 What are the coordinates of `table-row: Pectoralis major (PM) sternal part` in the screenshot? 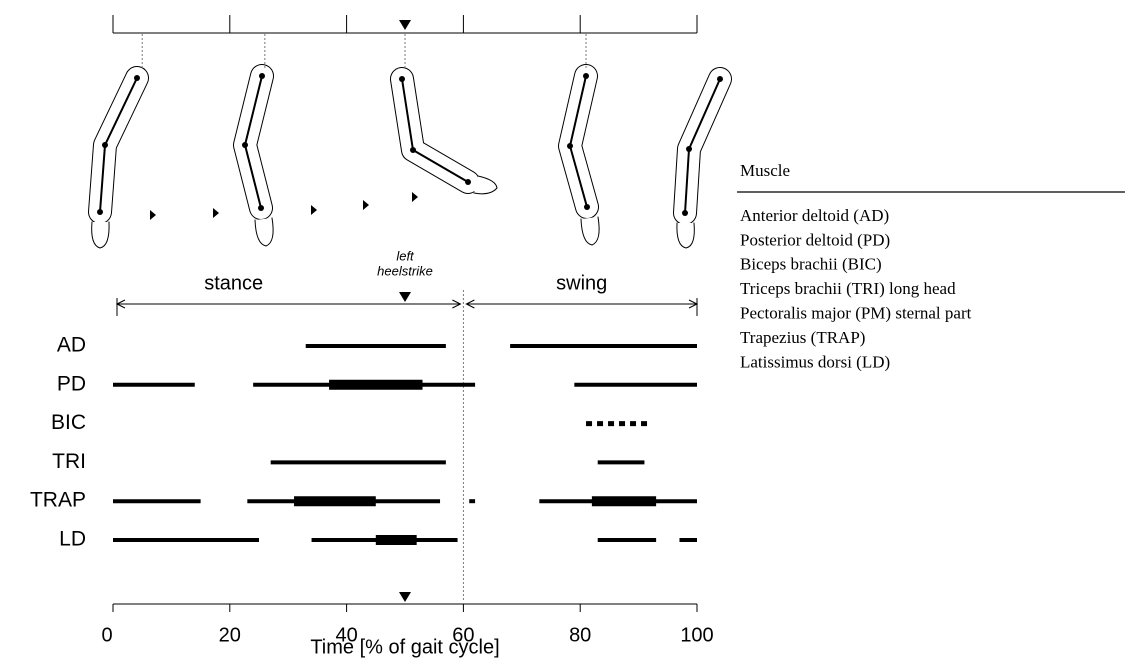 It's located at (856, 313).